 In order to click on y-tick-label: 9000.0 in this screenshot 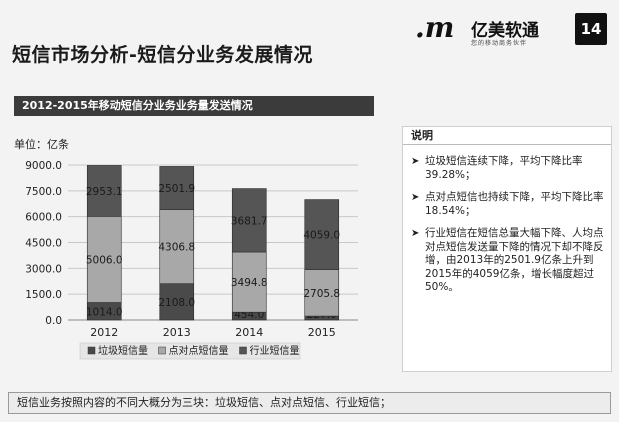, I will do `click(43, 166)`.